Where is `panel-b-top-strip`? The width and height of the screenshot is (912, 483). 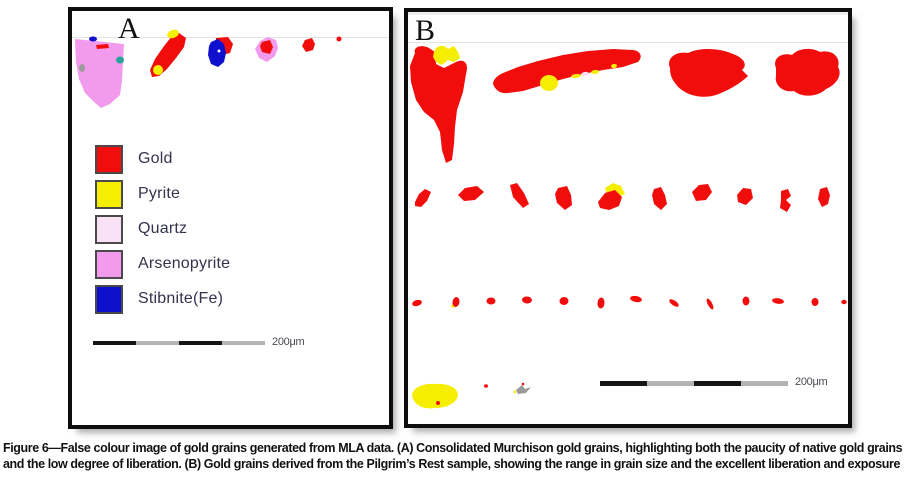 panel-b-top-strip is located at coordinates (628, 13).